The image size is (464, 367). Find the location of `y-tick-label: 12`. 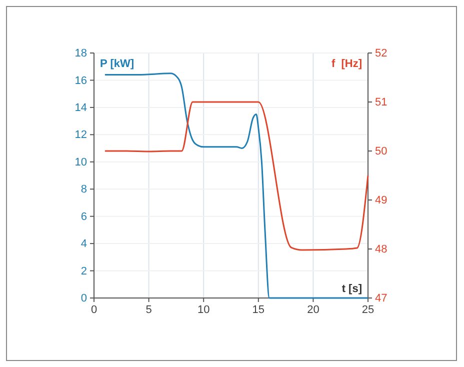

y-tick-label: 12 is located at coordinates (80, 135).